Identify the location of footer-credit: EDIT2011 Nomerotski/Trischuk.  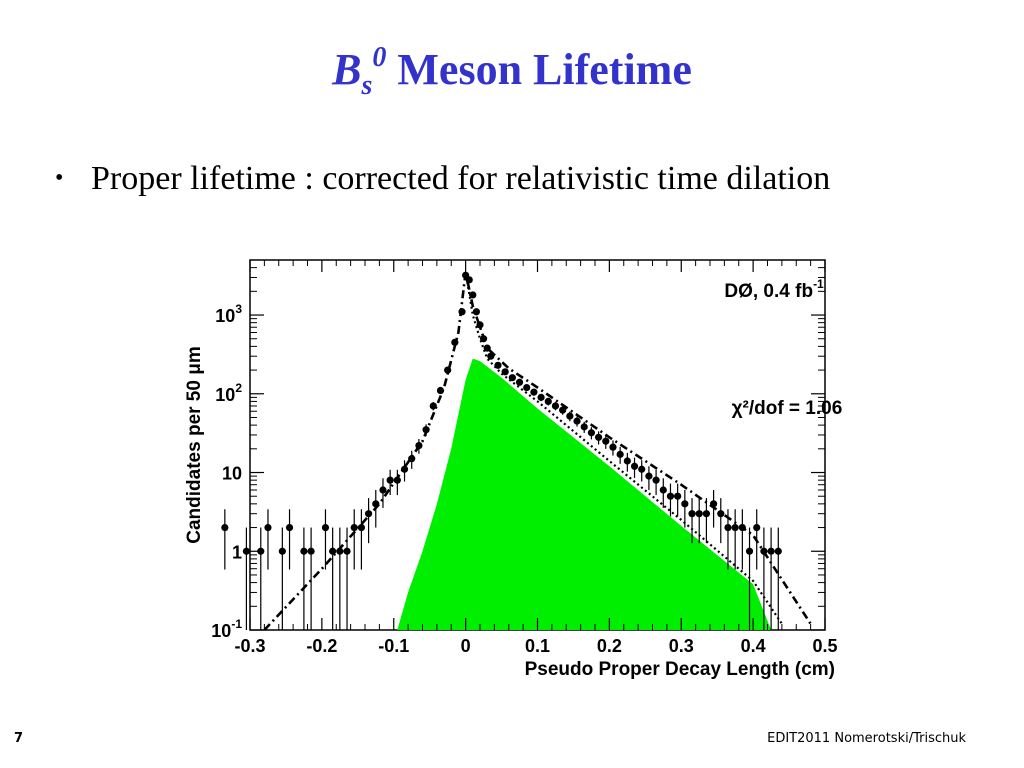
(866, 738).